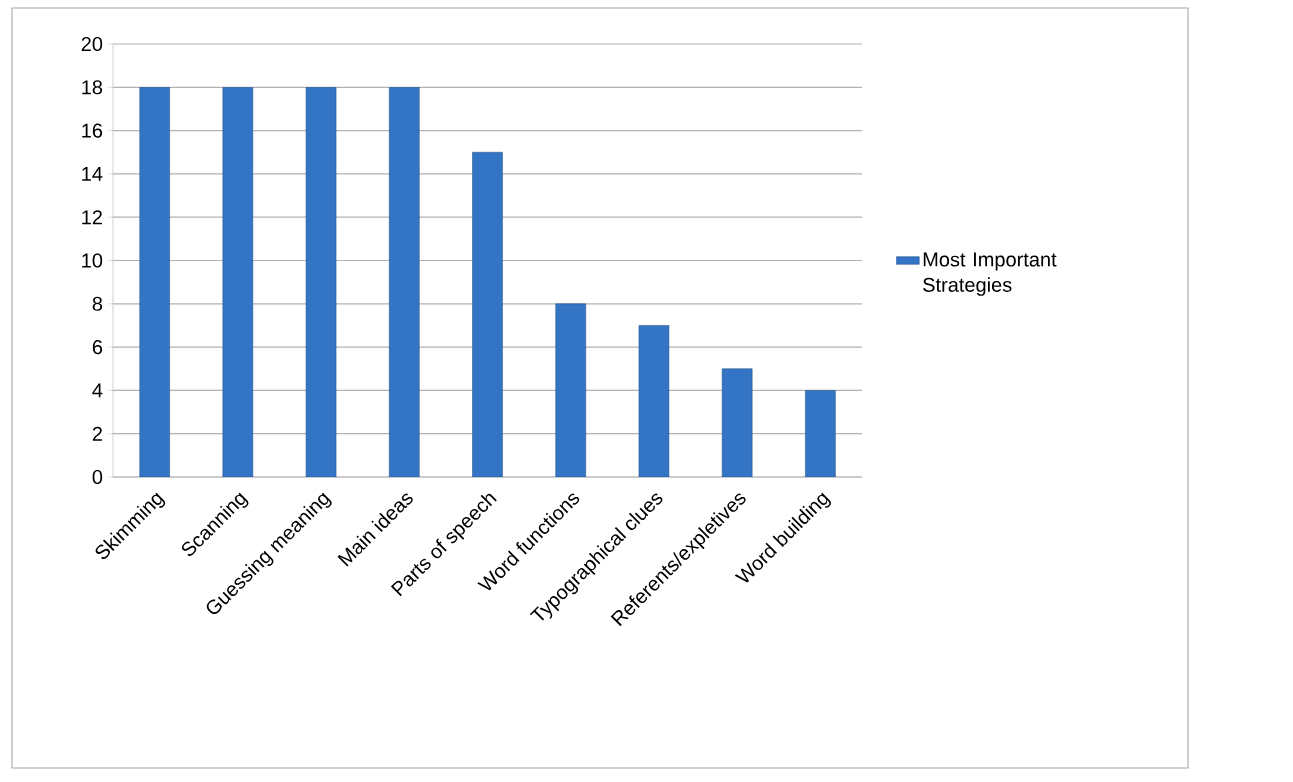  Describe the element at coordinates (97, 433) in the screenshot. I see `y-tick-label: 2` at that location.